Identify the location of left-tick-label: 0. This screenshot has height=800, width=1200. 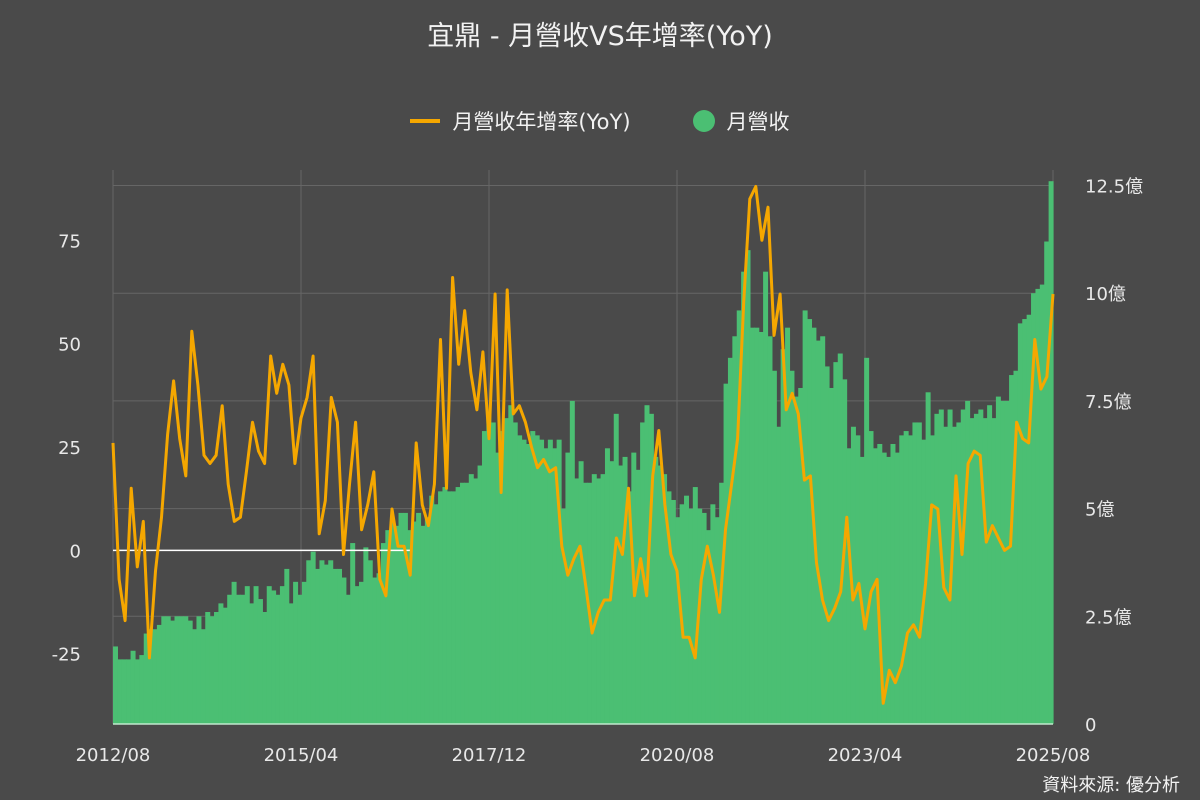
(75, 551).